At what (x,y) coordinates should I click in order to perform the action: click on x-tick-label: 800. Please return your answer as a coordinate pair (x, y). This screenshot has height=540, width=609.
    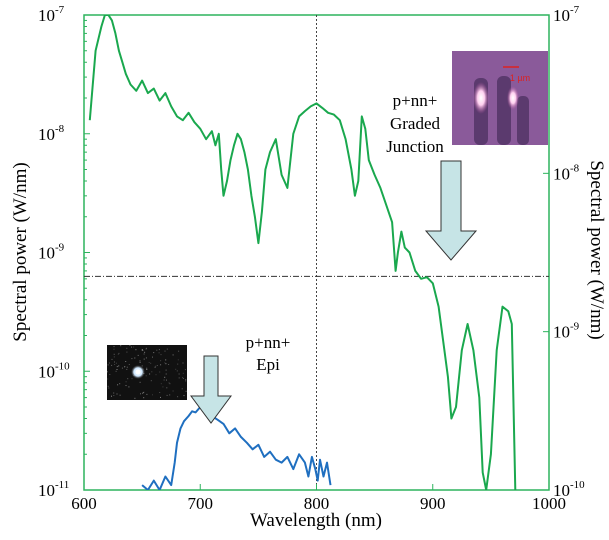
    Looking at the image, I should click on (317, 503).